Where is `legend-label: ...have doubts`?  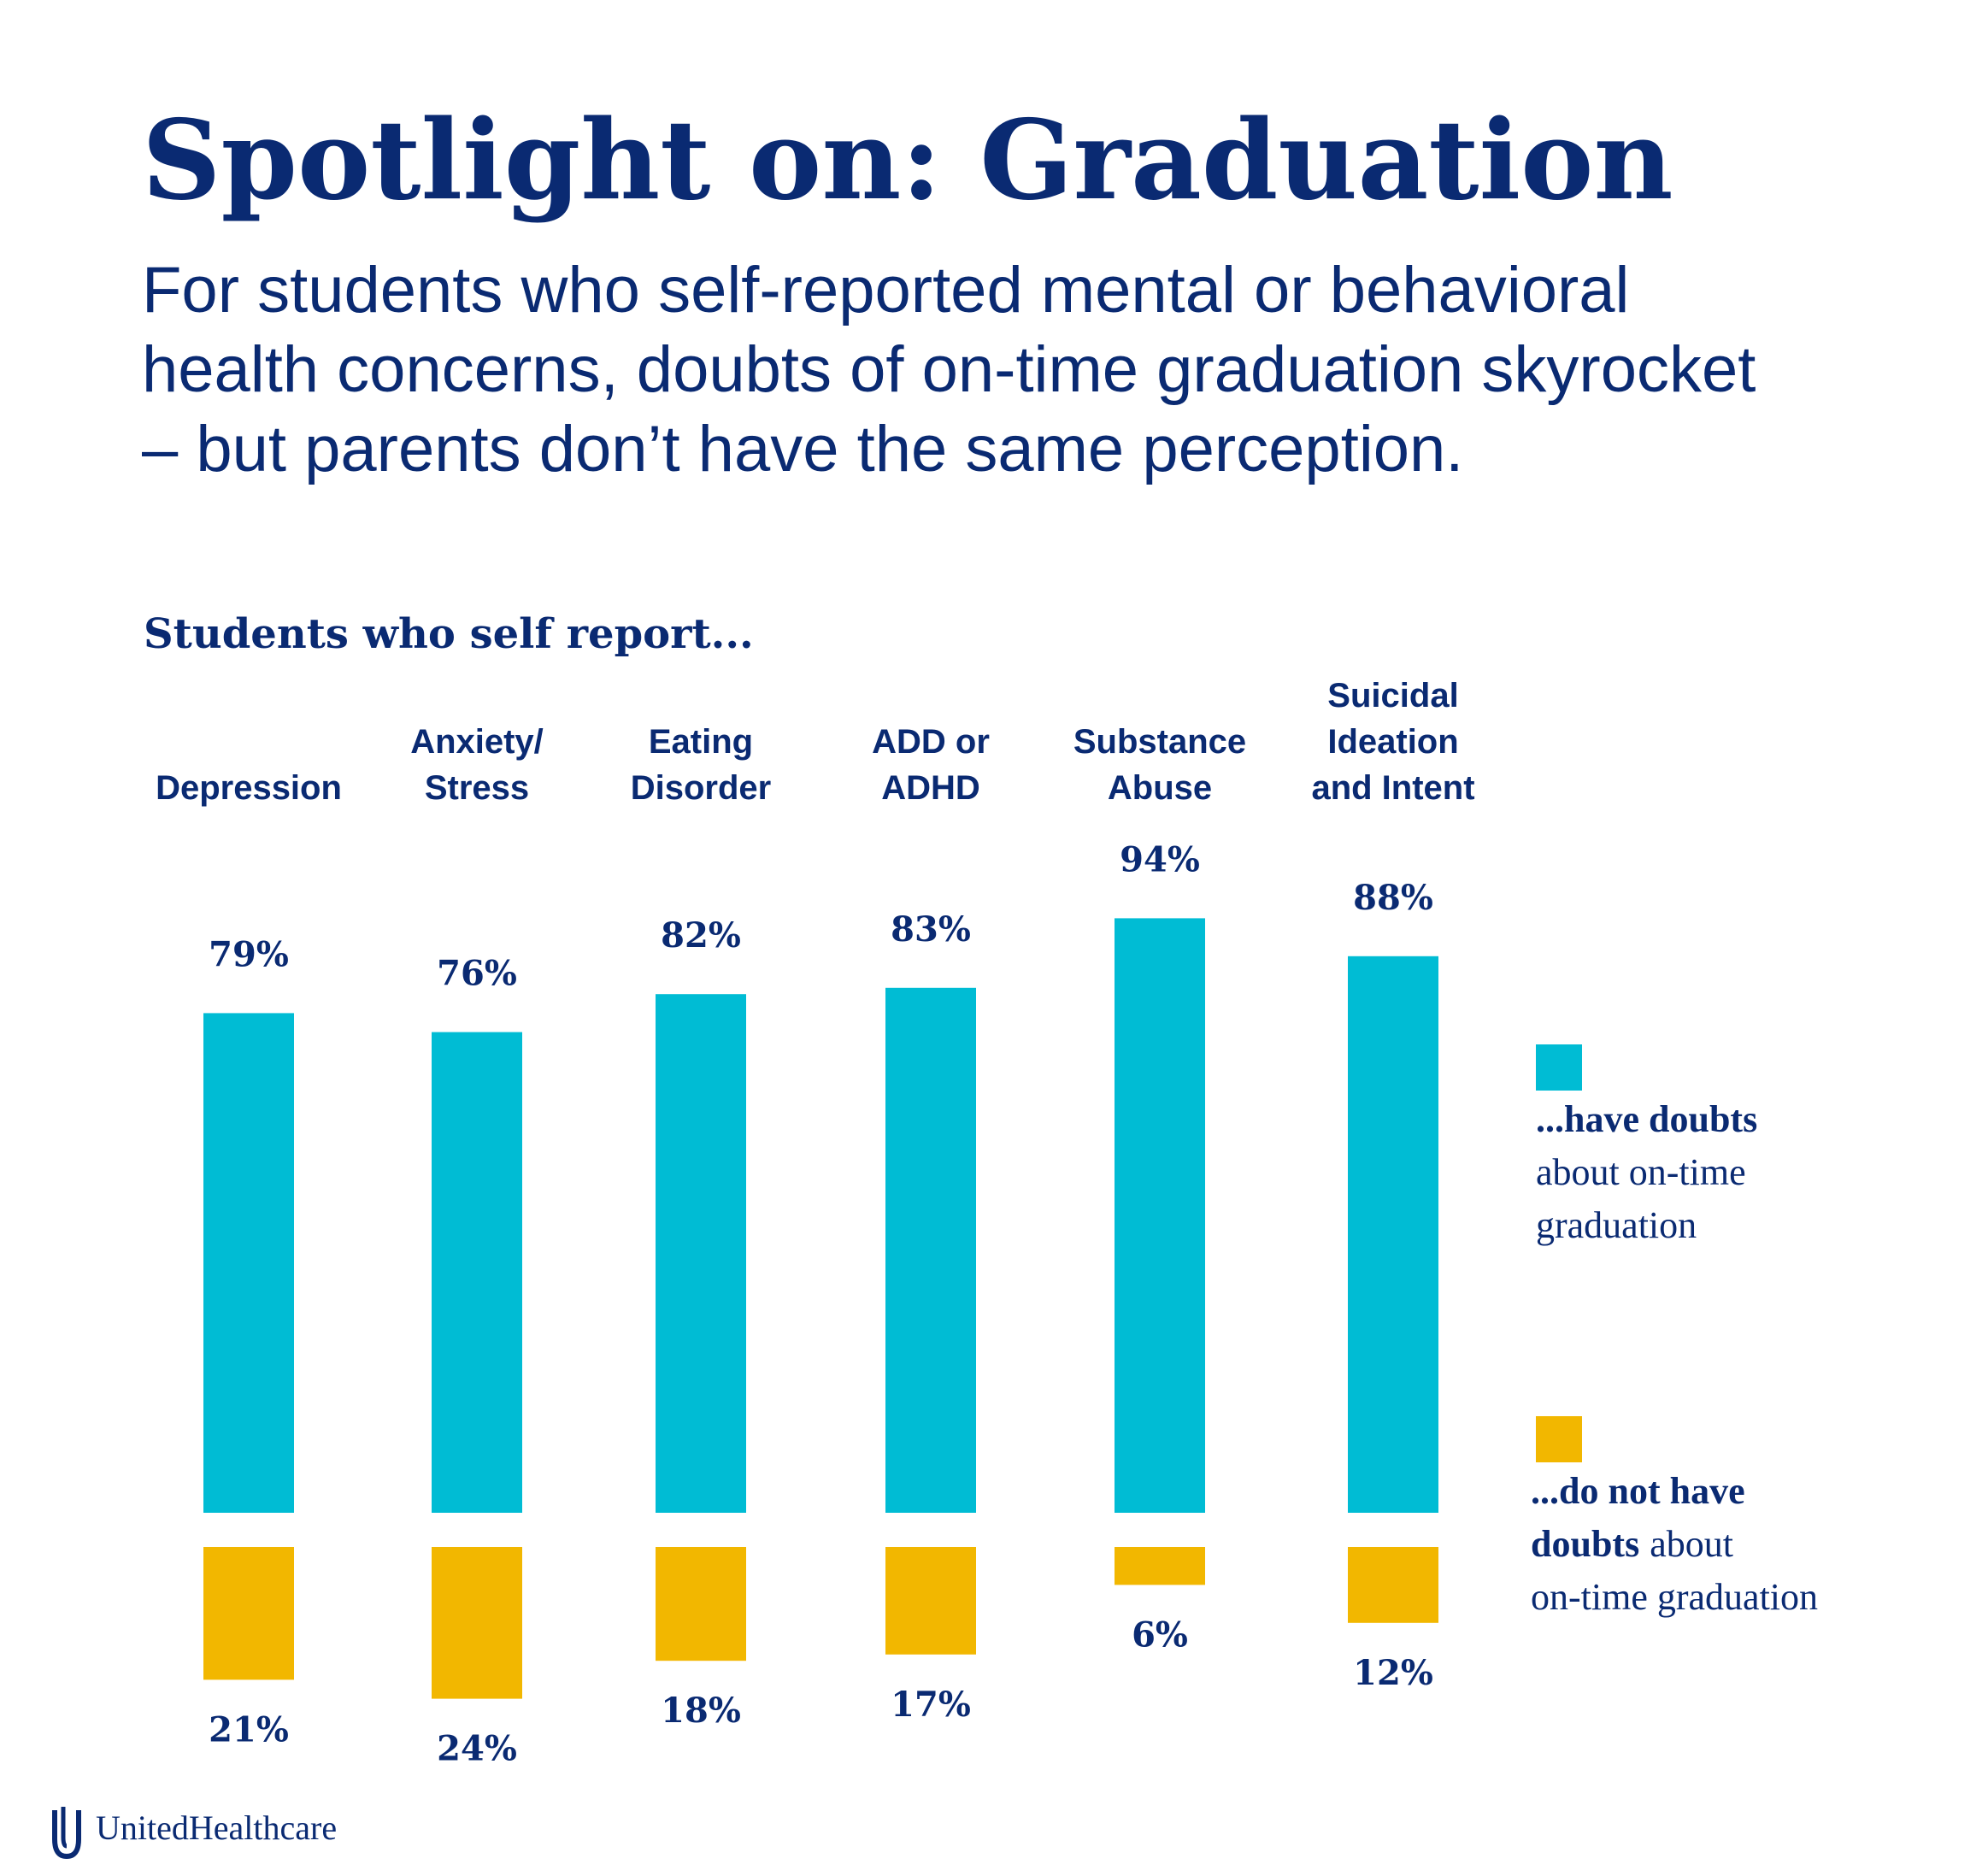
legend-label: ...have doubts is located at coordinates (1646, 1119).